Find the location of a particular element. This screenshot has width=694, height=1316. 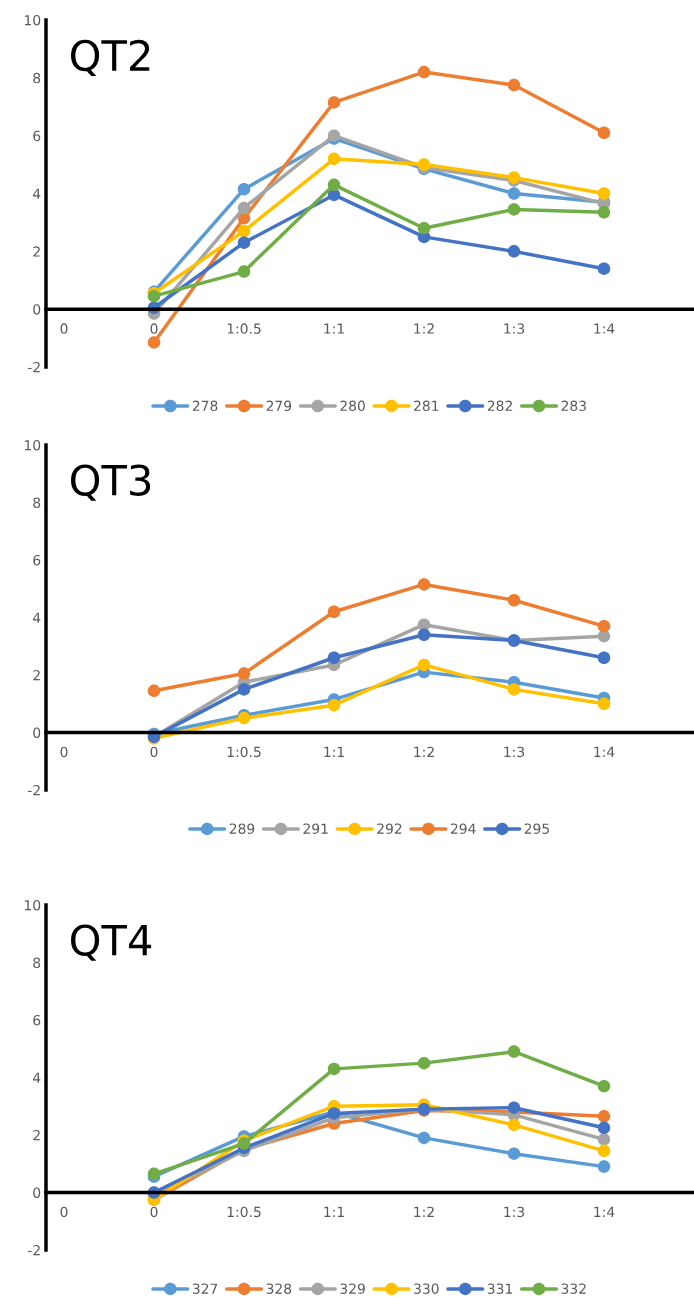

legend-label: 282 is located at coordinates (499, 406).